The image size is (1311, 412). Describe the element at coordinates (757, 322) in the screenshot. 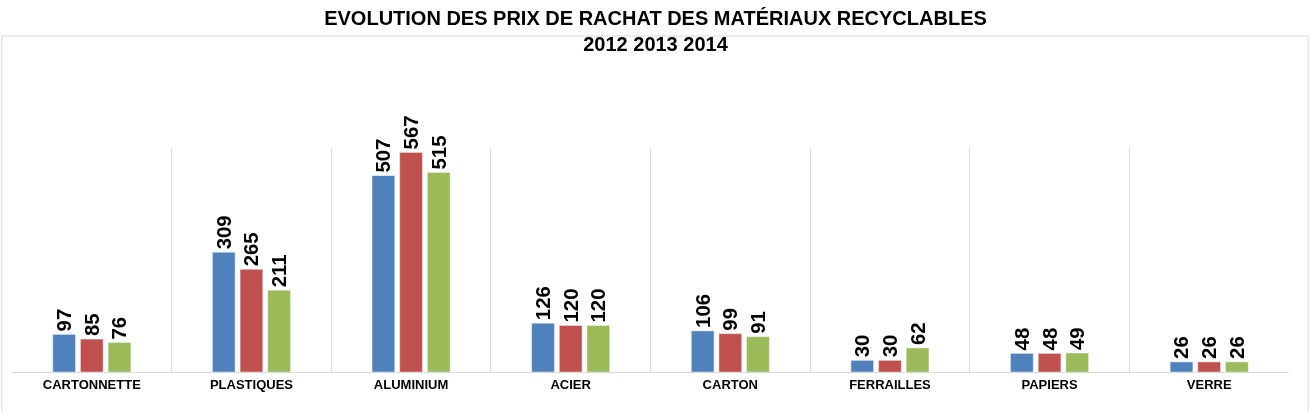

I see `data-label: 91` at that location.